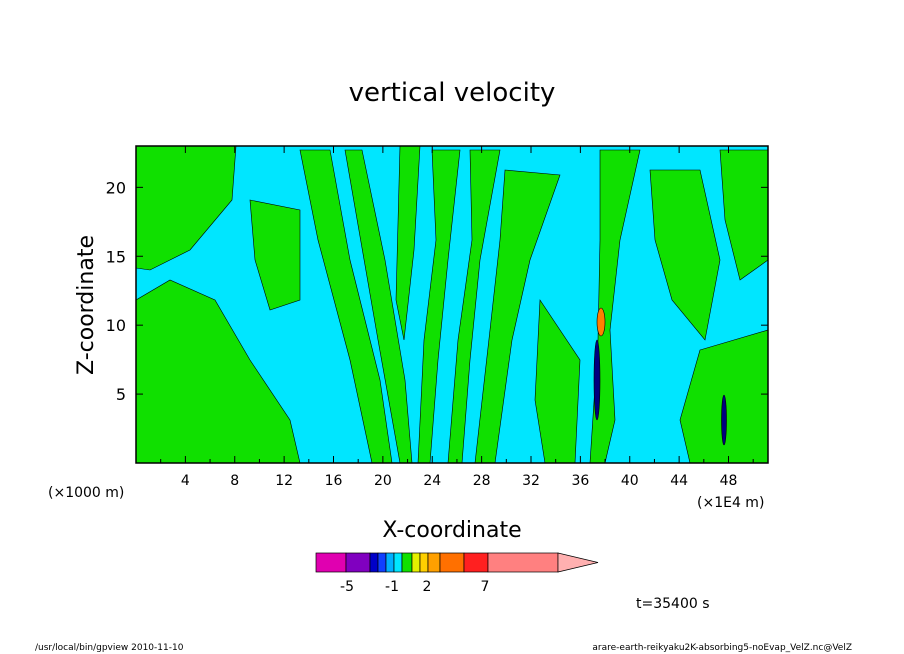 The image size is (904, 654). Describe the element at coordinates (730, 503) in the screenshot. I see `x-unit-right: (×1E4 m)` at that location.